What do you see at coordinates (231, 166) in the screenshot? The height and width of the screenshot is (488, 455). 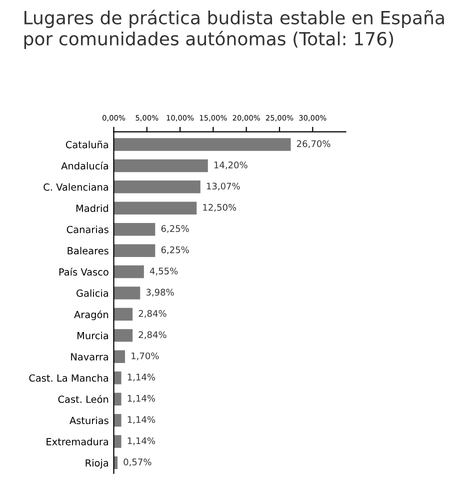 I see `data-label: 14,20%` at bounding box center [231, 166].